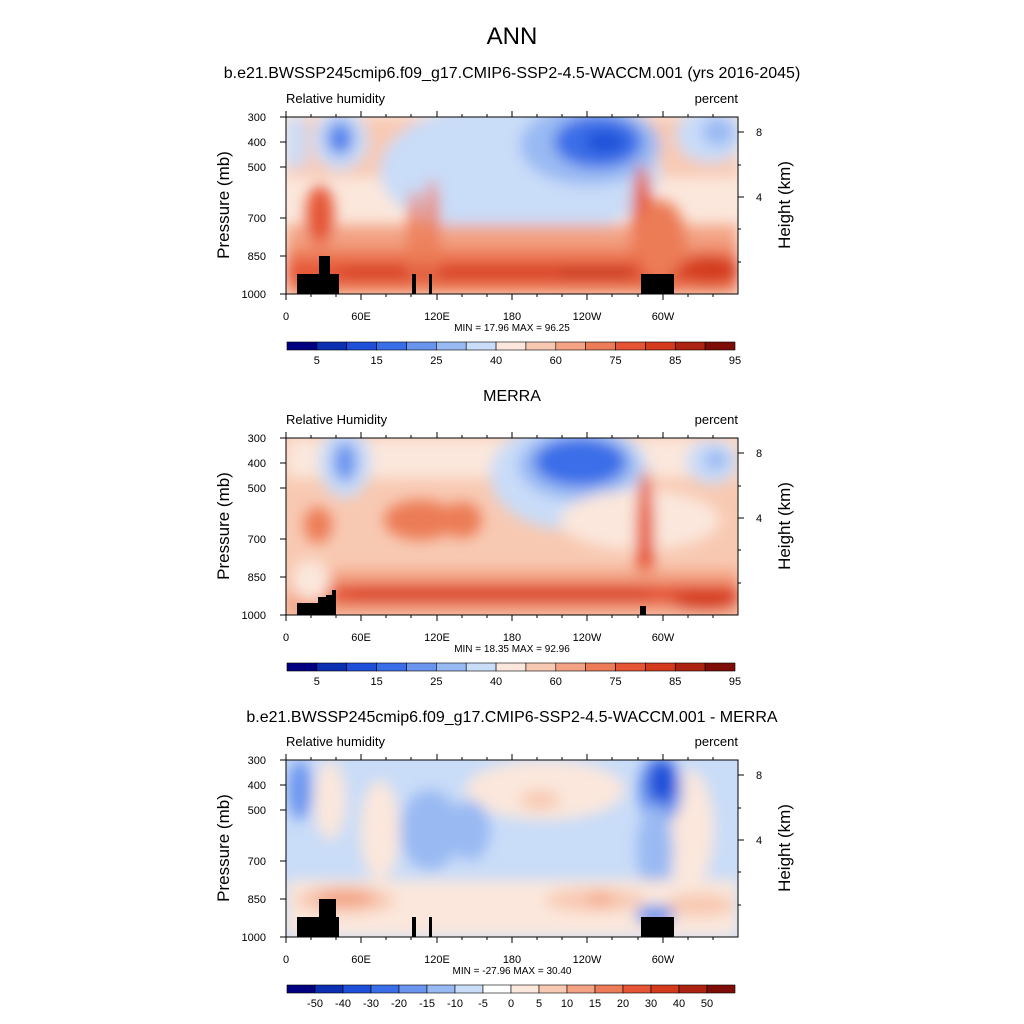 Image resolution: width=1024 pixels, height=1024 pixels. What do you see at coordinates (483, 1004) in the screenshot?
I see `colorbar-label: -5` at bounding box center [483, 1004].